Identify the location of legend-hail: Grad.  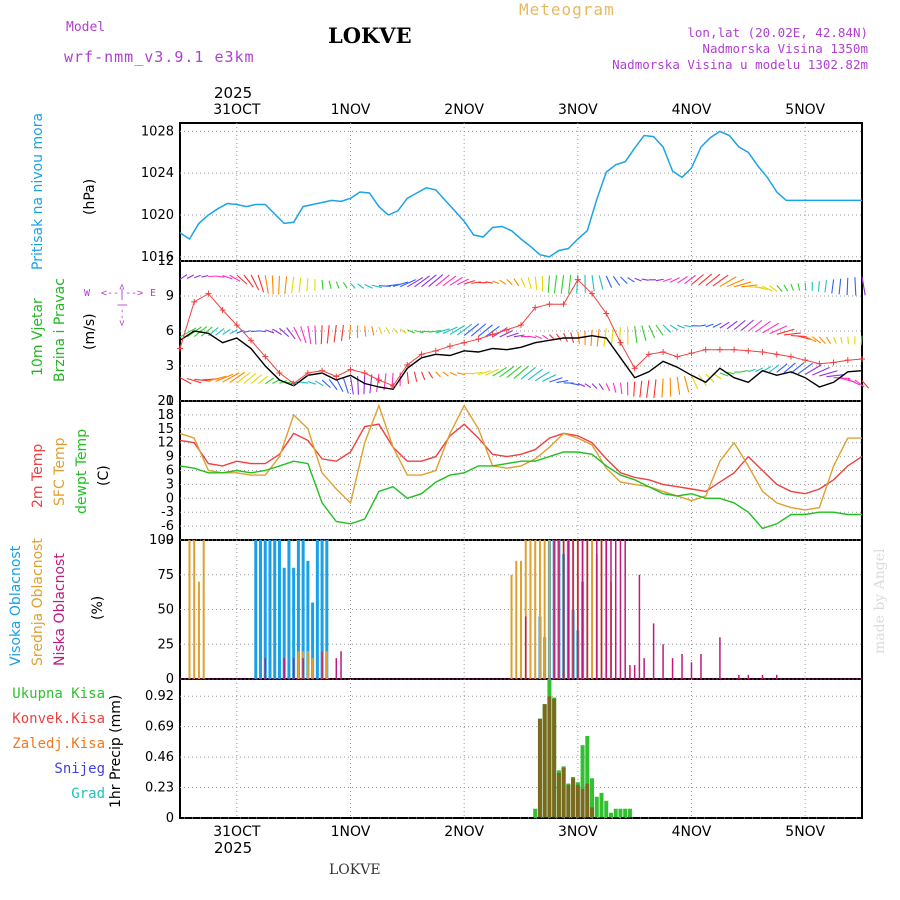
(88, 794).